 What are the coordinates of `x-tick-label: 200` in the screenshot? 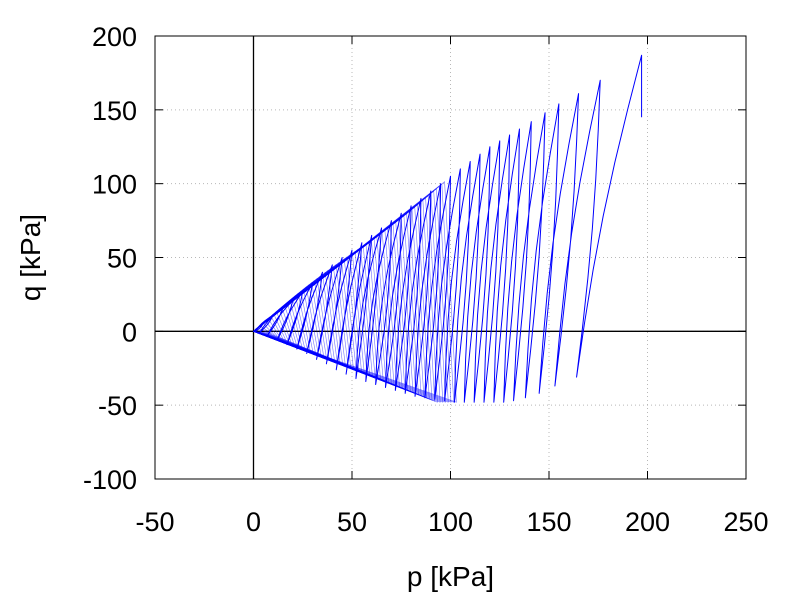 It's located at (647, 522).